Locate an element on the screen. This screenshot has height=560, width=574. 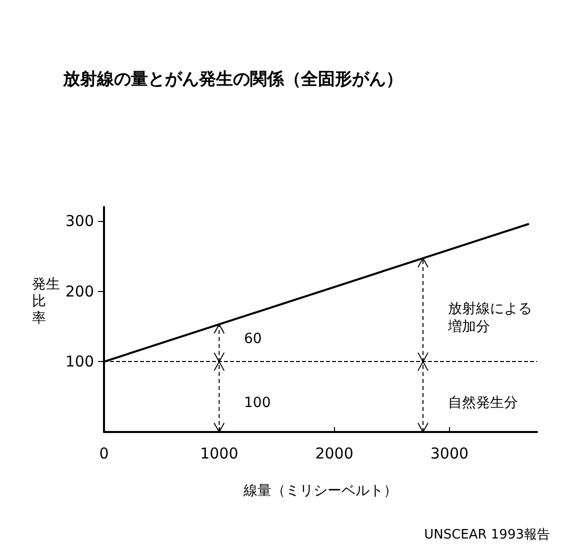
y-axis-title: 発生比率 is located at coordinates (46, 301).